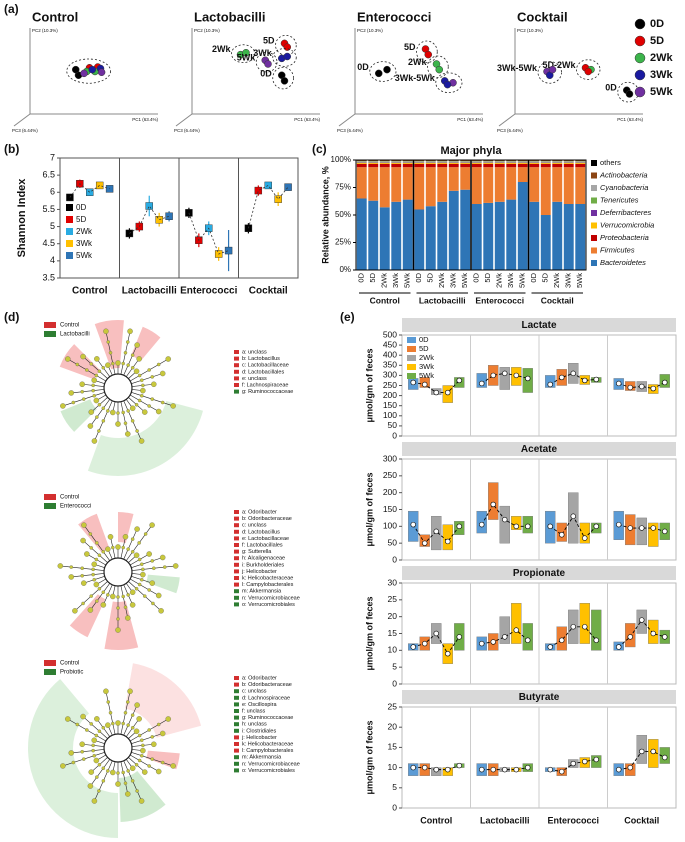  Describe the element at coordinates (259, 705) in the screenshot. I see `taxon-label: e: Oscillospira` at that location.